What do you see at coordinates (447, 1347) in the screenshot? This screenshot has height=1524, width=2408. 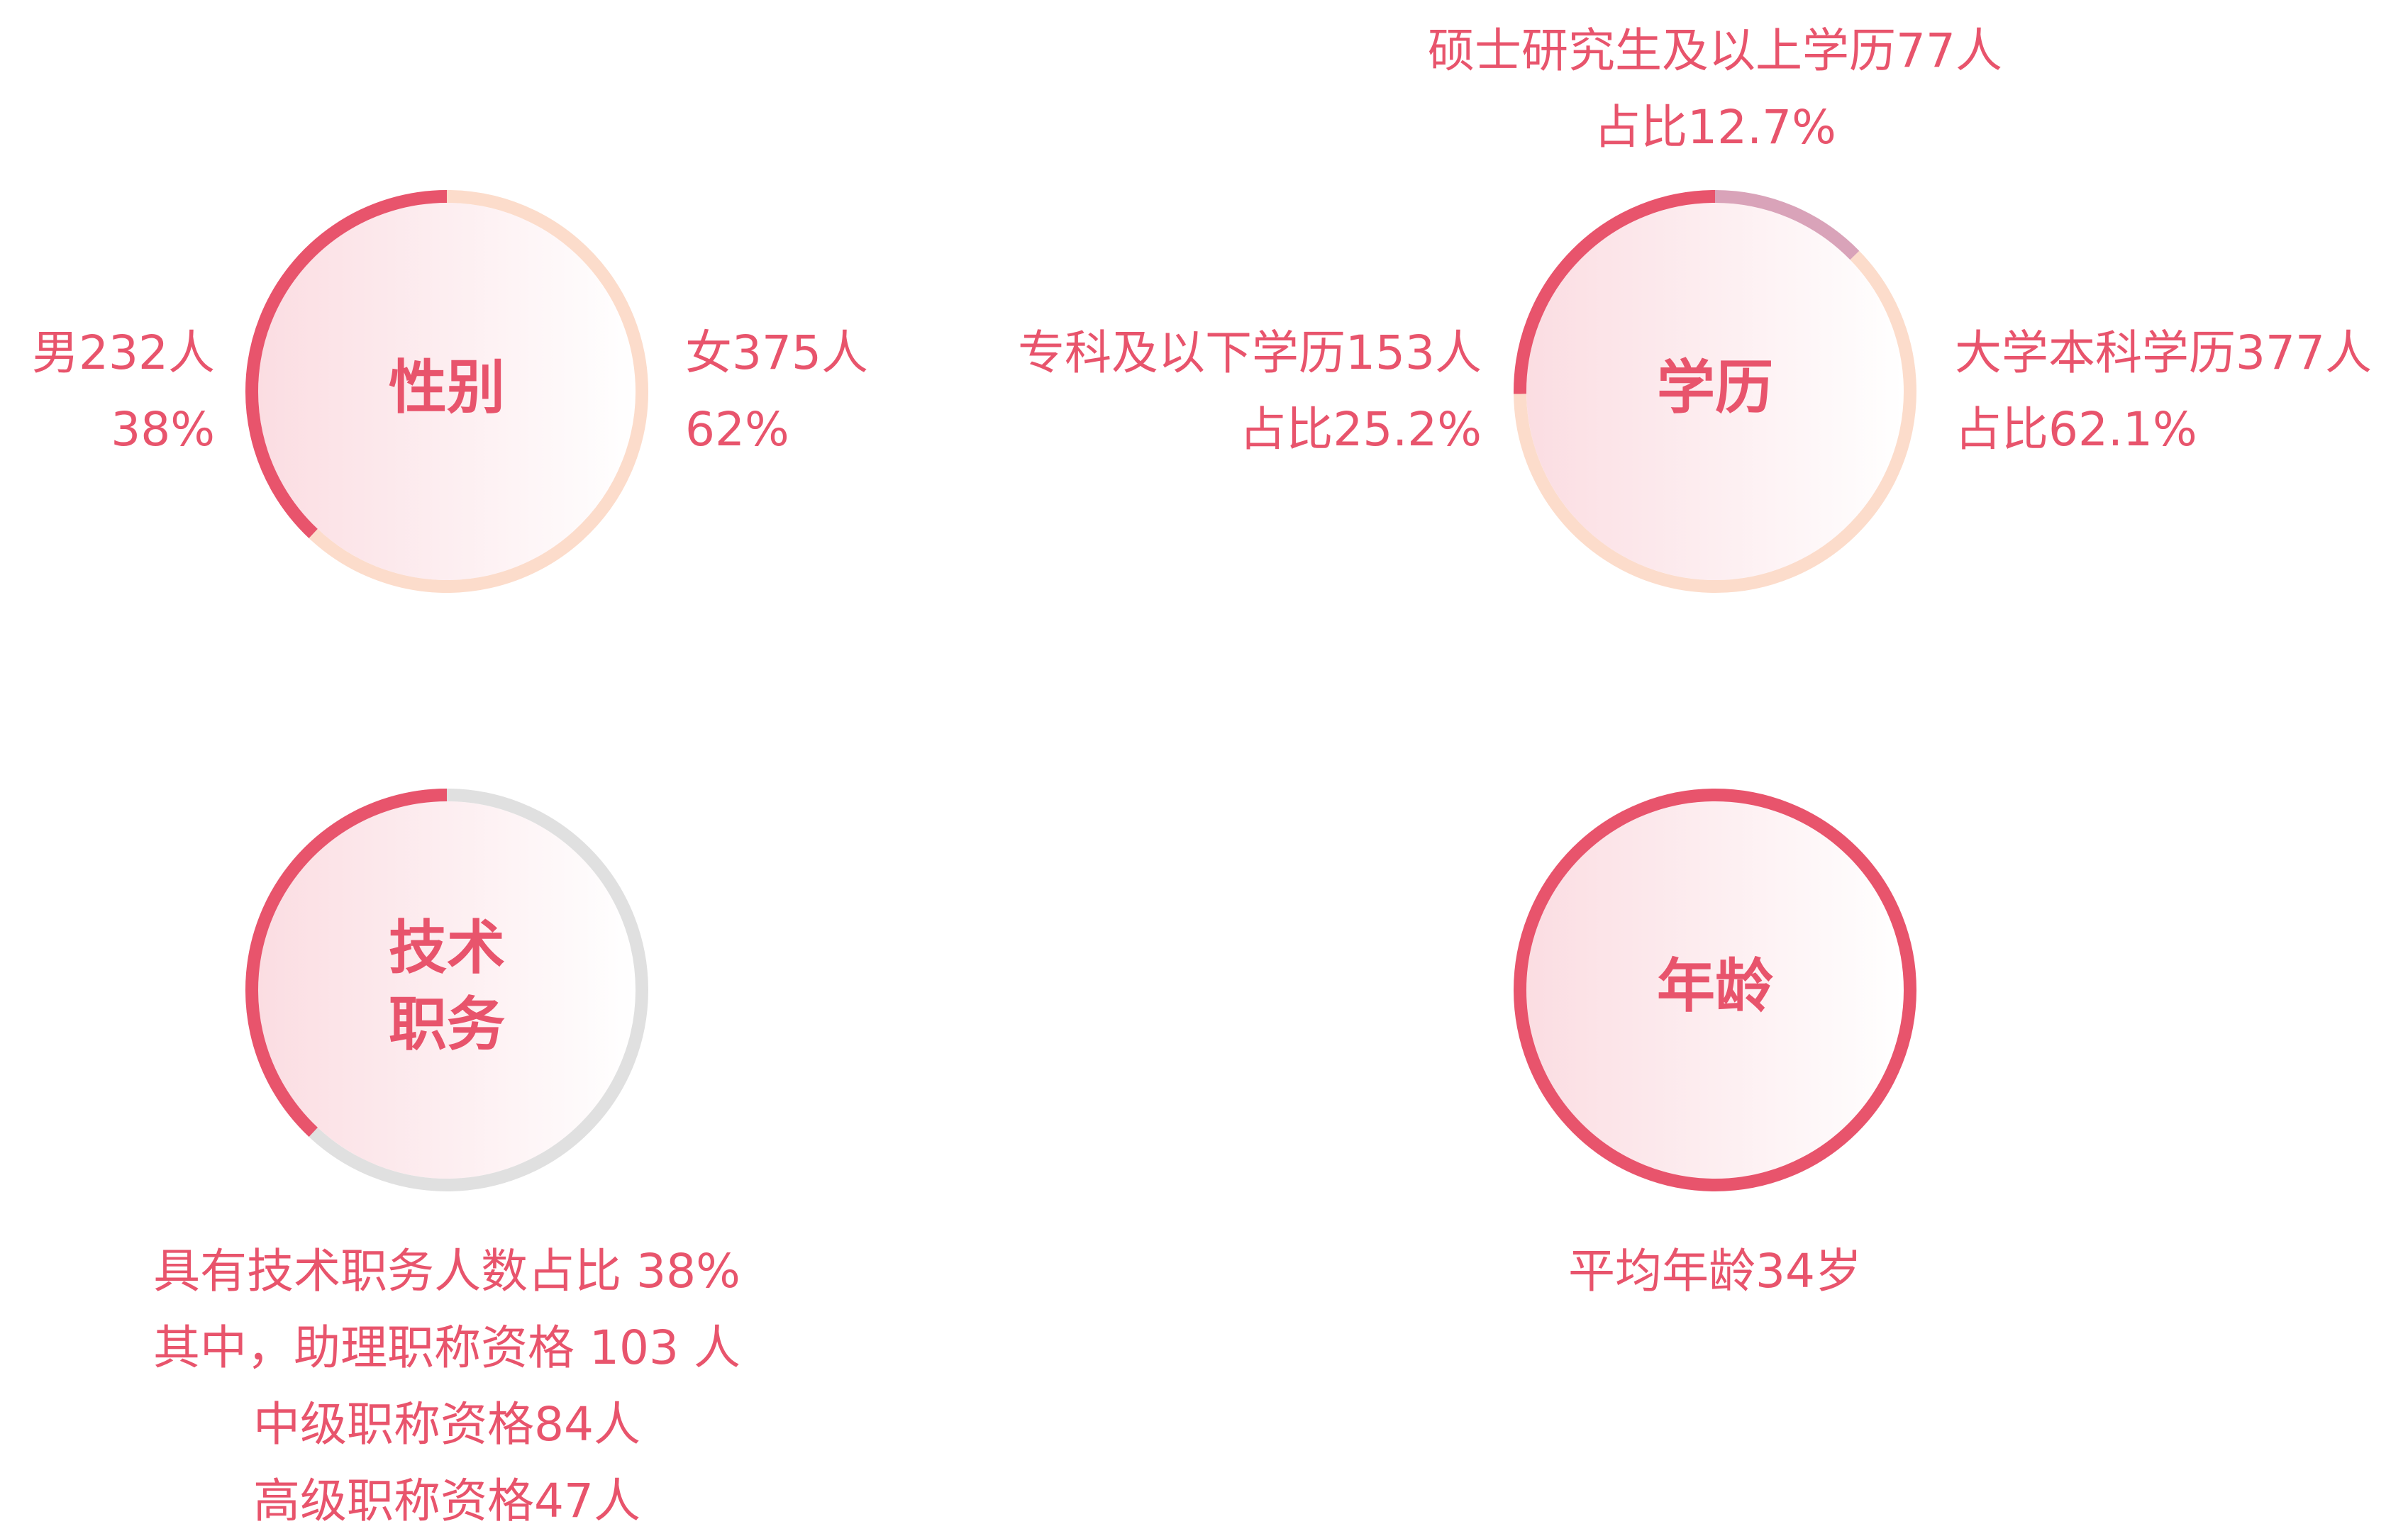 I see `annotation: 其中，助理职称资格 103 人` at bounding box center [447, 1347].